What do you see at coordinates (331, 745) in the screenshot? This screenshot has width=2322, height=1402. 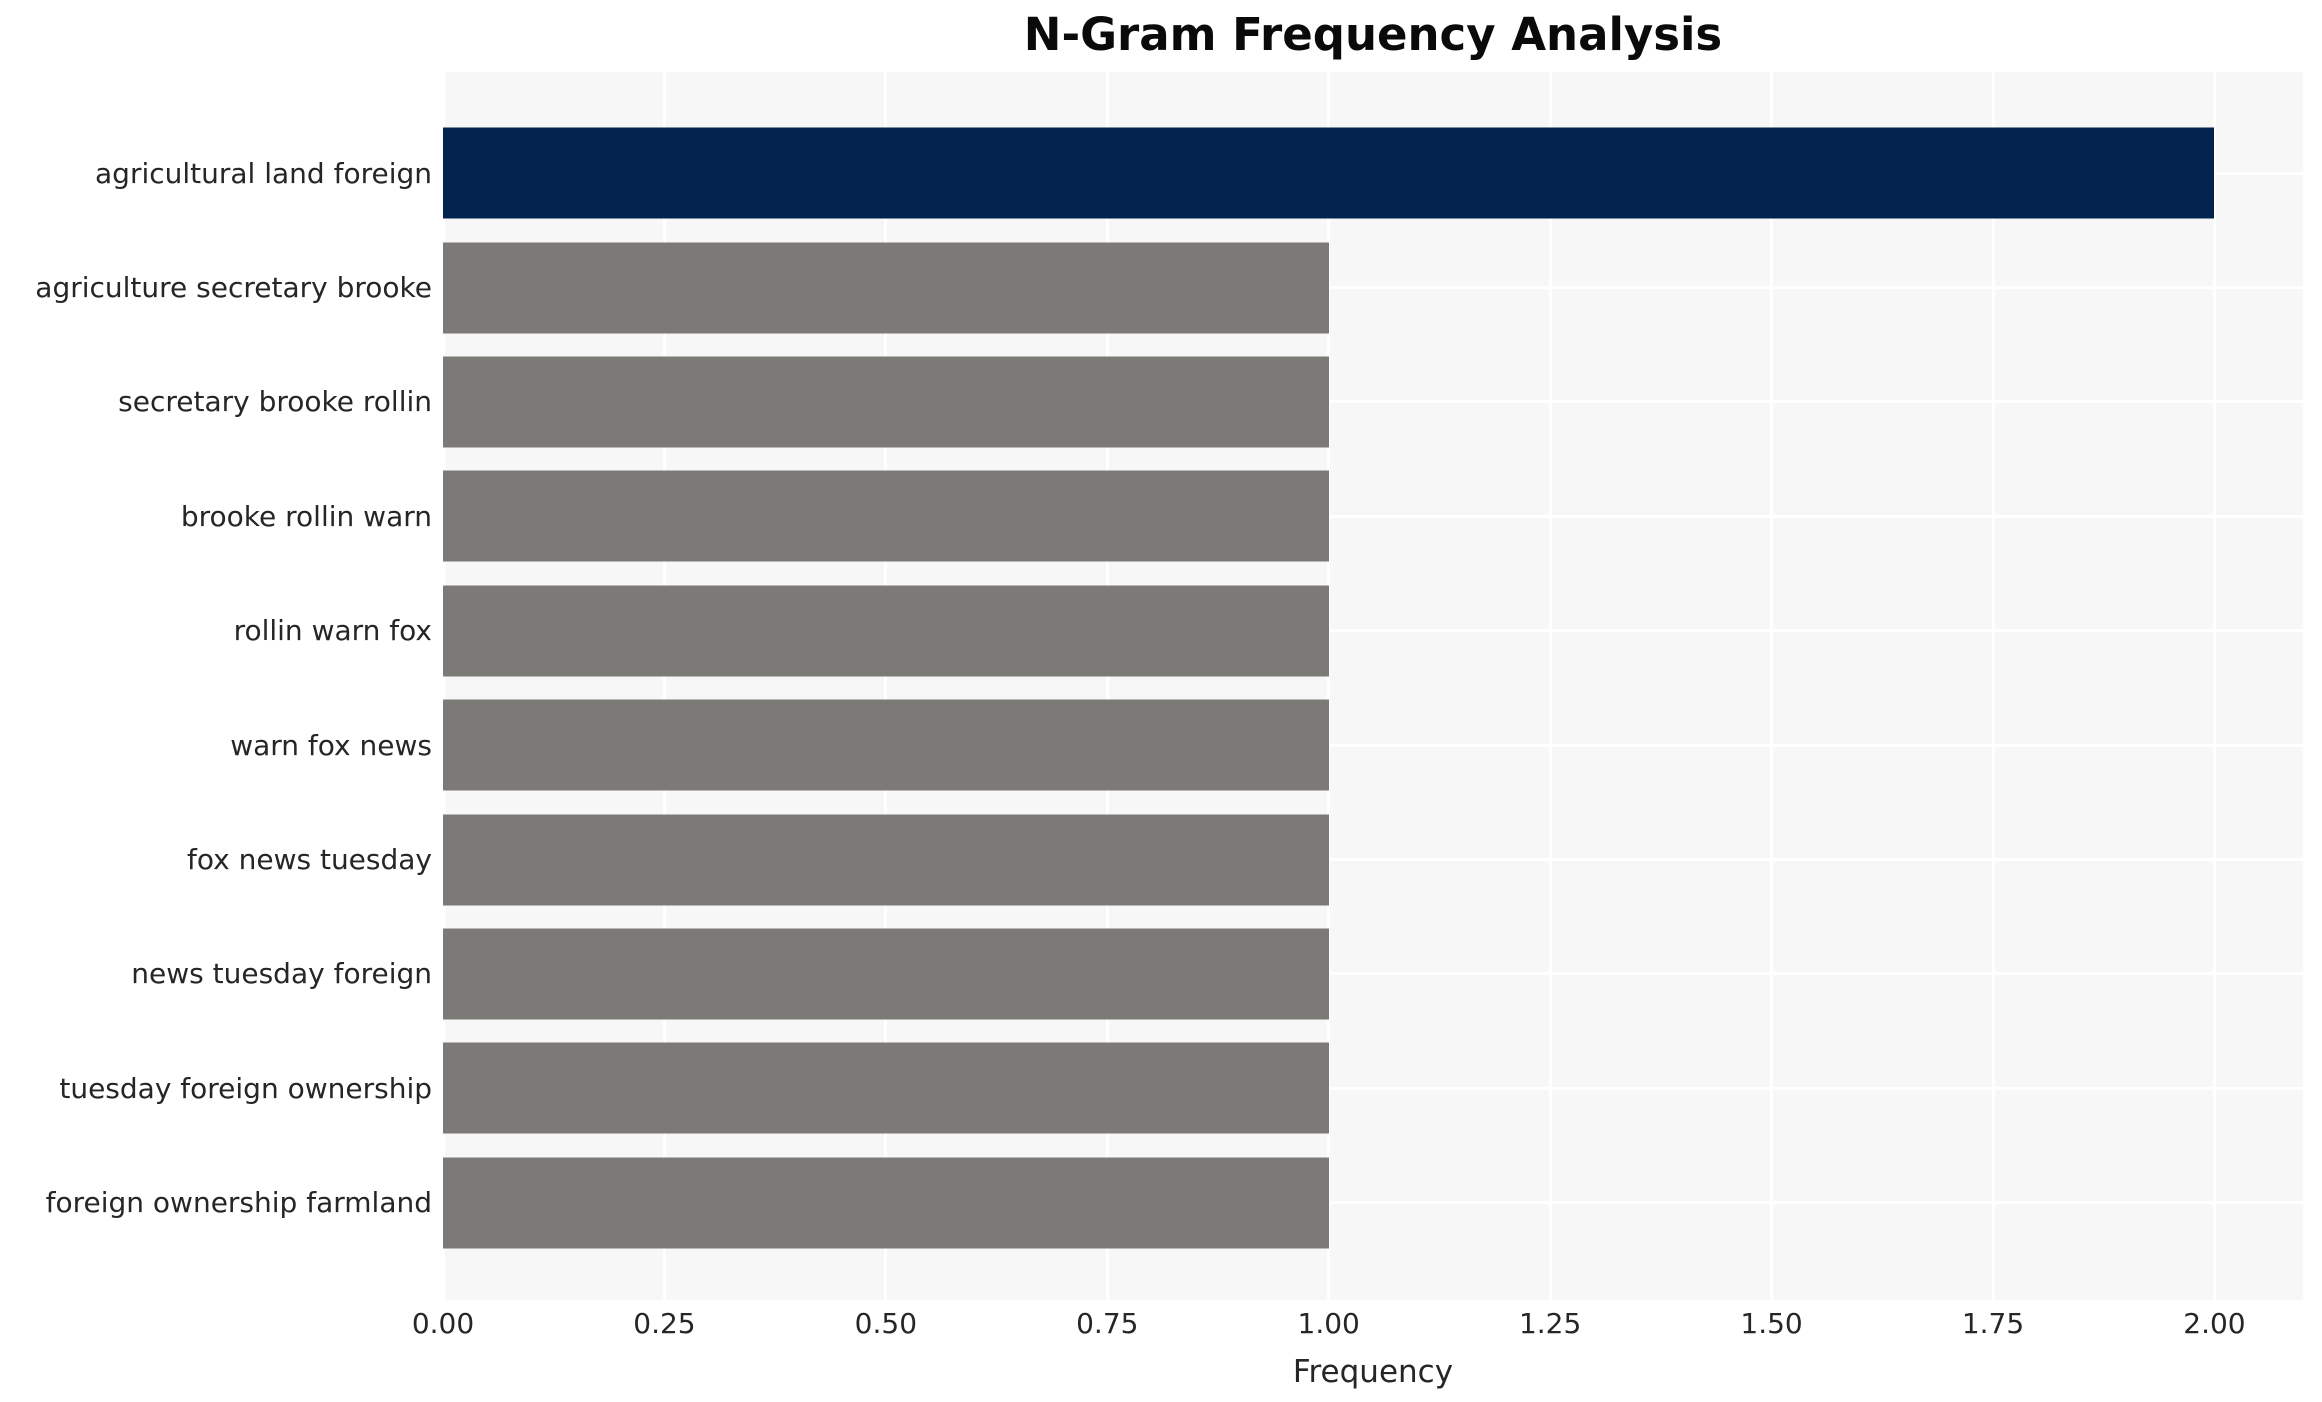 I see `category-label: warn fox news` at bounding box center [331, 745].